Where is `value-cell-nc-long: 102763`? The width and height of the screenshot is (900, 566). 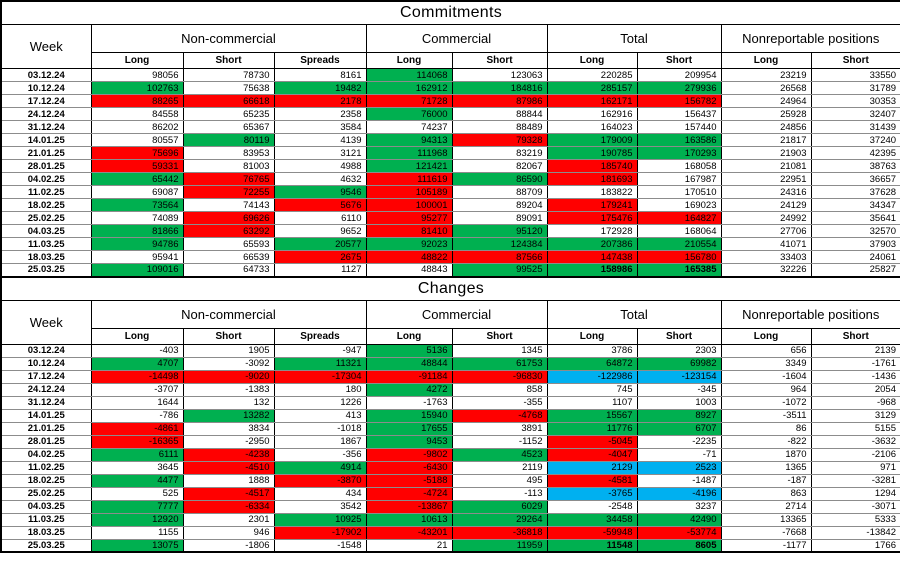 value-cell-nc-long: 102763 is located at coordinates (137, 88).